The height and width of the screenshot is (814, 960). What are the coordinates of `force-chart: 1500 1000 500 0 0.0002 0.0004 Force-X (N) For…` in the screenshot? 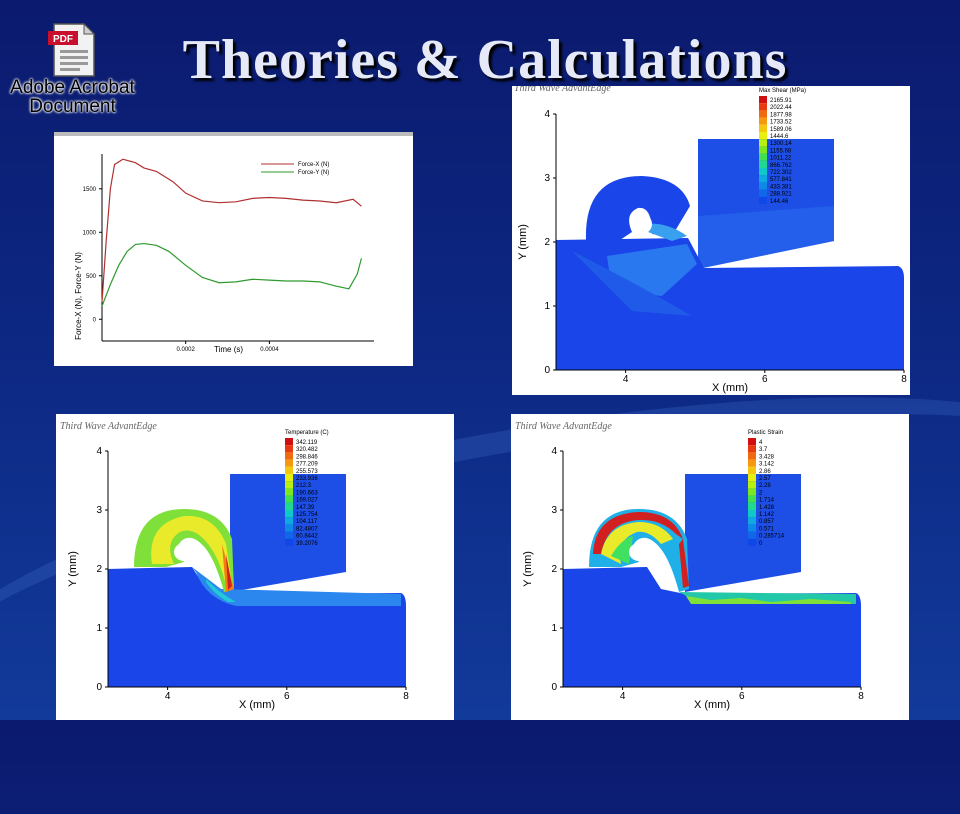 It's located at (224, 254).